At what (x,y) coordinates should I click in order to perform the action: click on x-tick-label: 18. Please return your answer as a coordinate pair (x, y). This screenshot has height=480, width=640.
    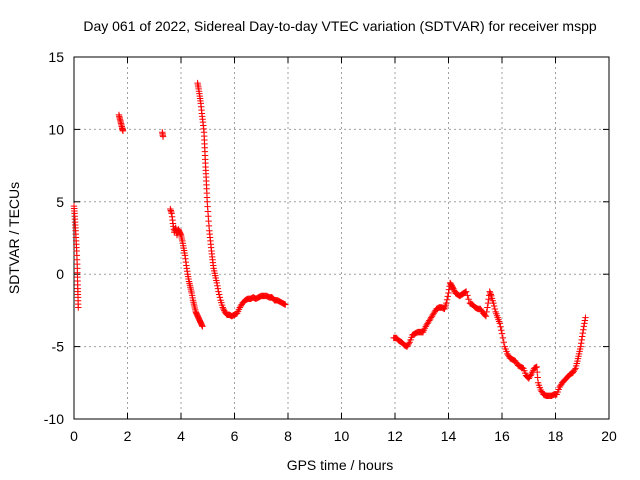
    Looking at the image, I should click on (556, 436).